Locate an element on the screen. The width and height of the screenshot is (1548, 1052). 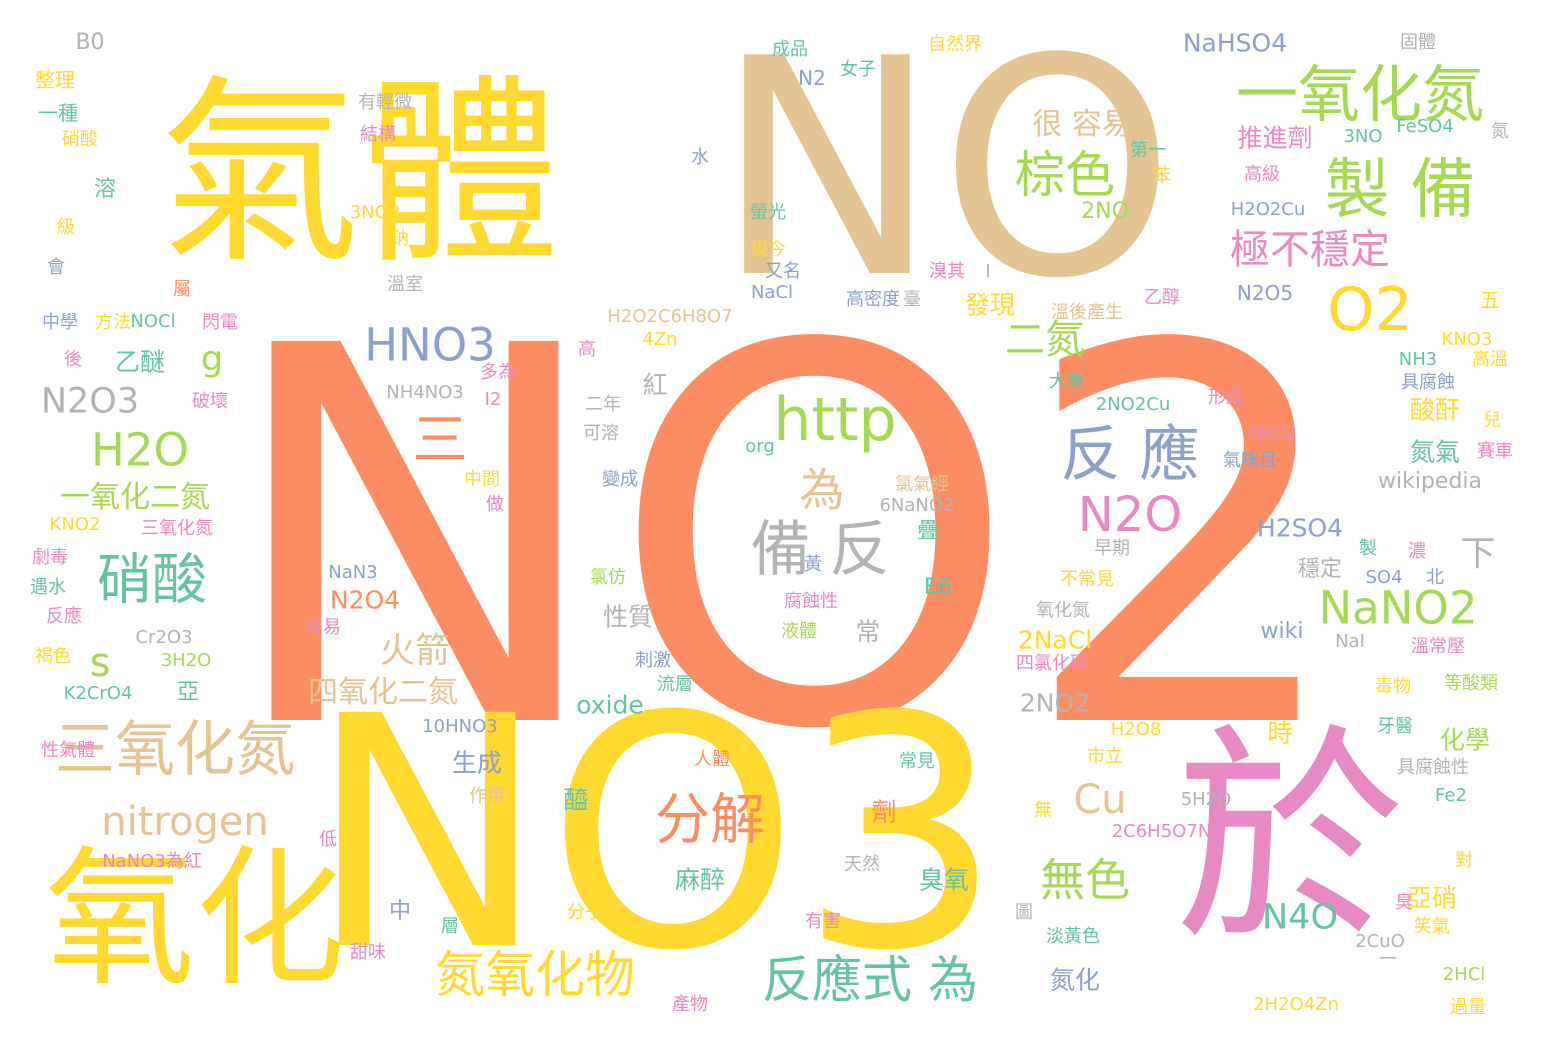
word-feso4: FeSO4 is located at coordinates (1425, 126).